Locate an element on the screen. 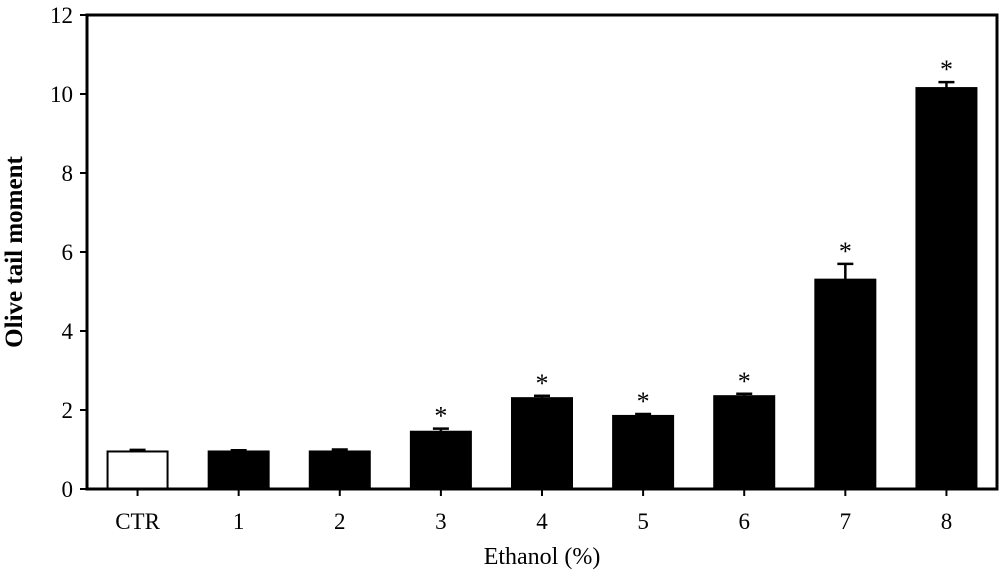 This screenshot has height=571, width=1004. x-tick-label: 8 is located at coordinates (947, 521).